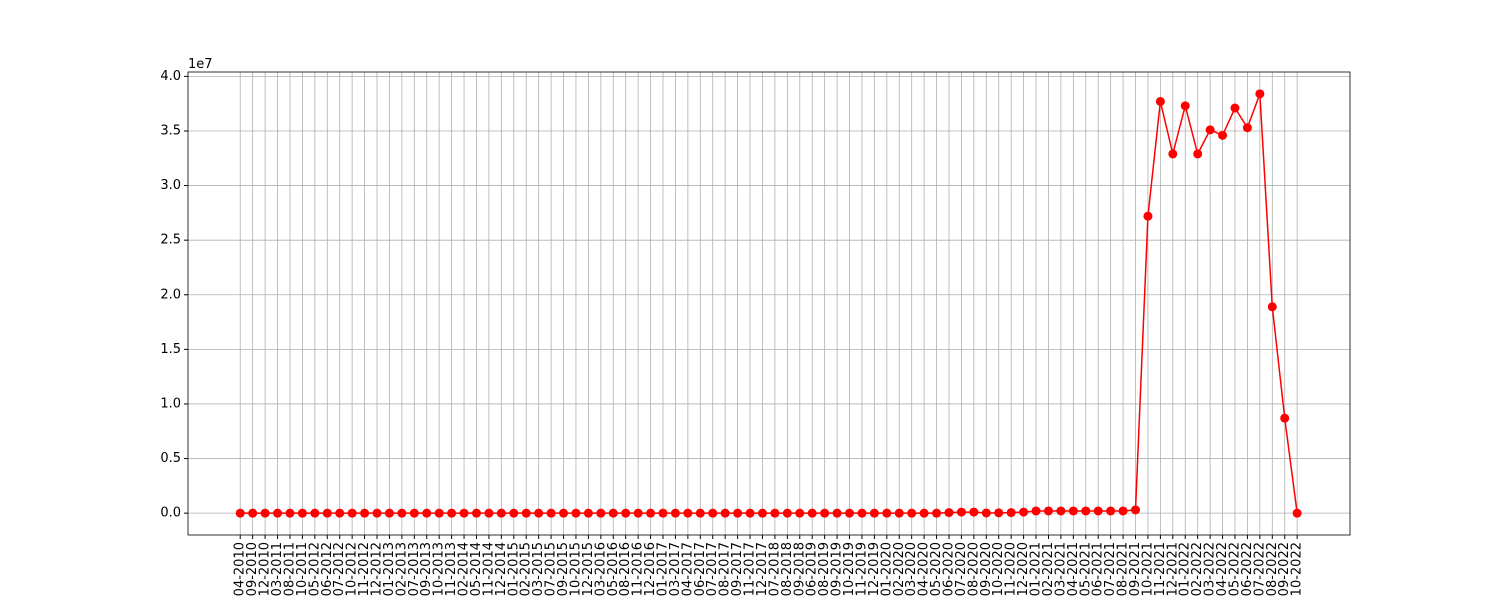  I want to click on y-tick-label: 3.0, so click(170, 185).